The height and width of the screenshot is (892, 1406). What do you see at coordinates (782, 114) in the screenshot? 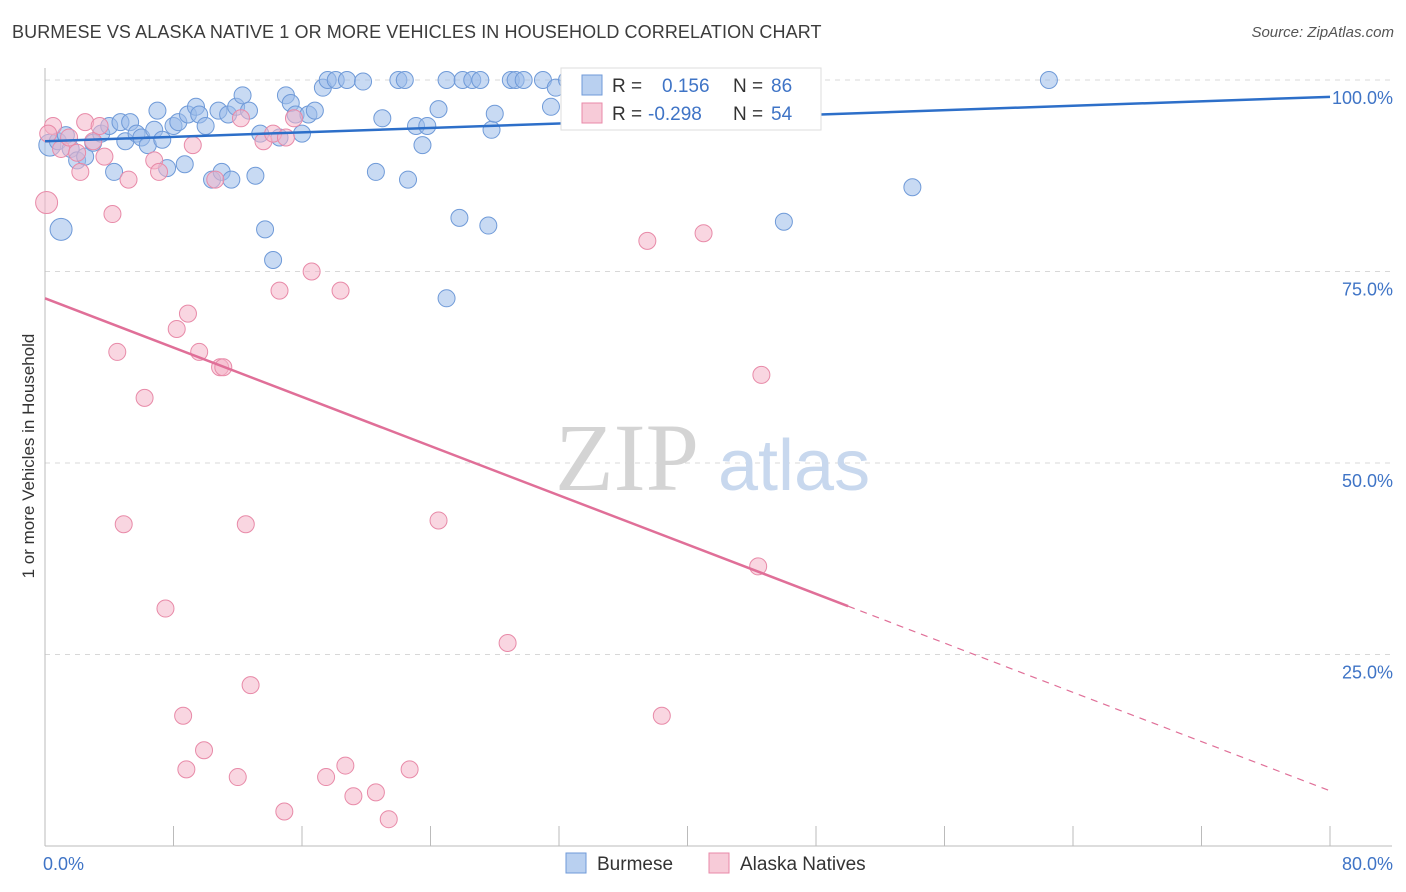
I see `legend-alaska-n-value: 54` at bounding box center [782, 114].